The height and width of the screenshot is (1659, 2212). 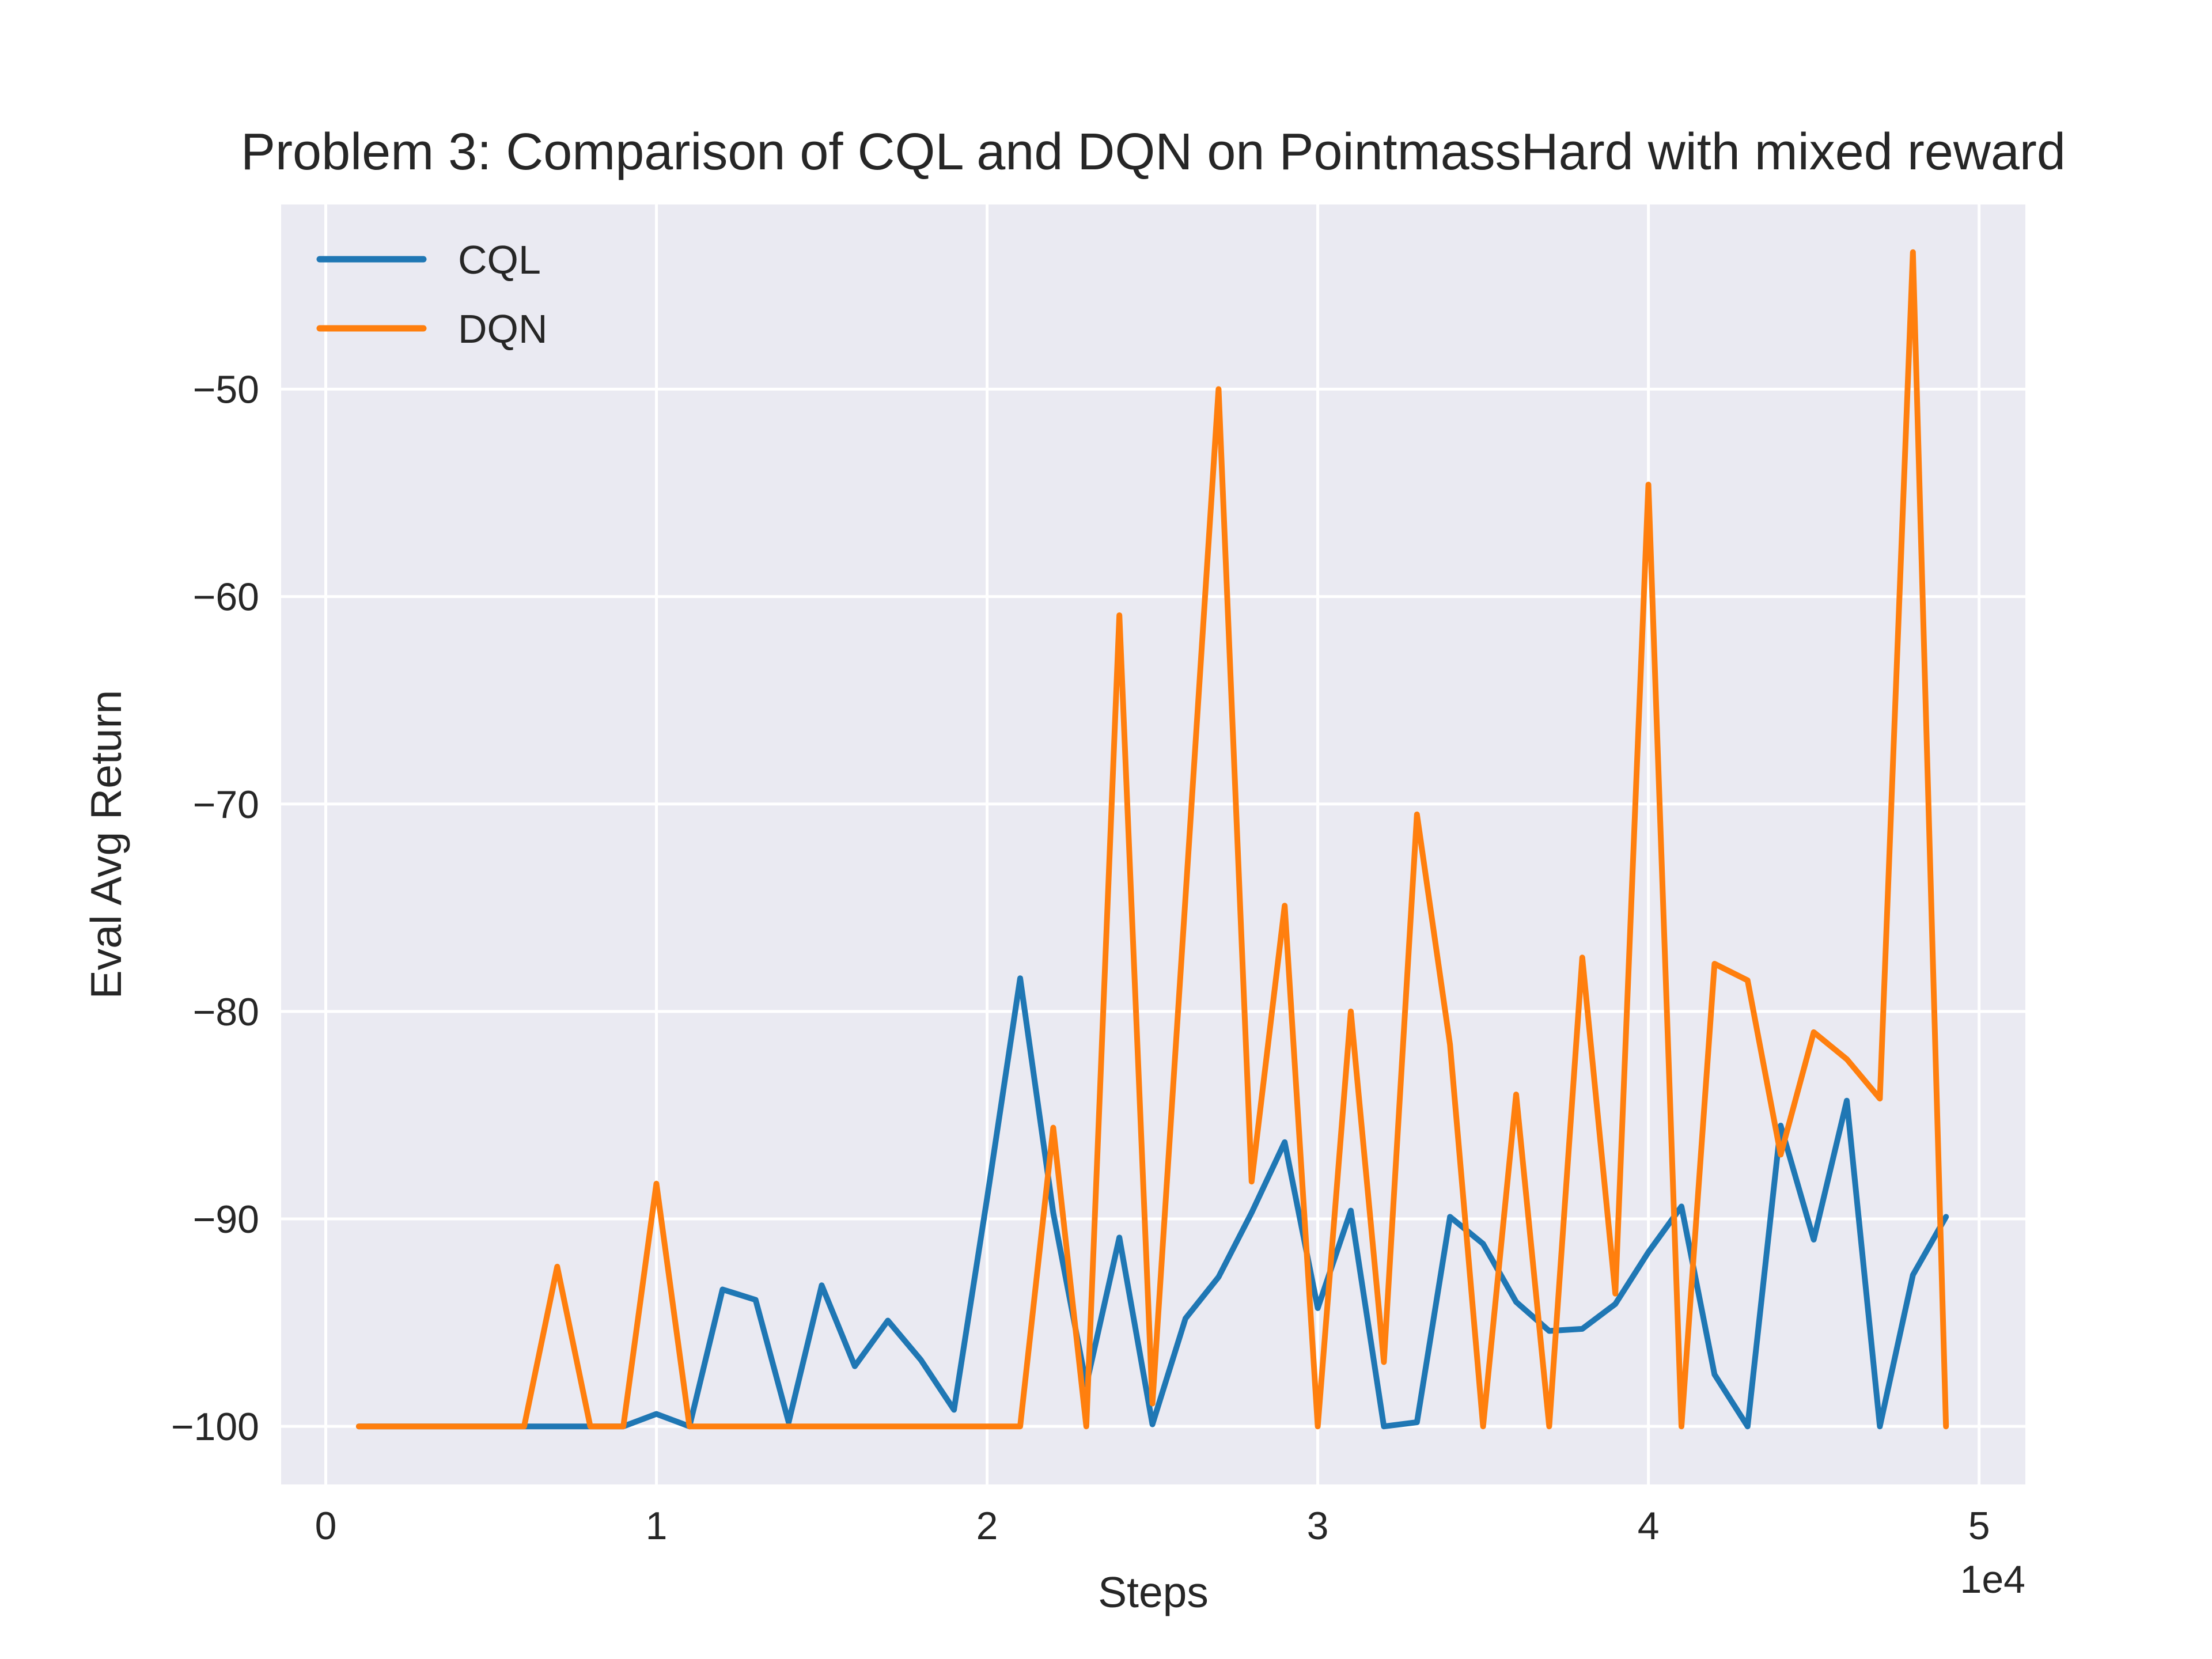 I want to click on legend-label-cql: CQL, so click(x=499, y=259).